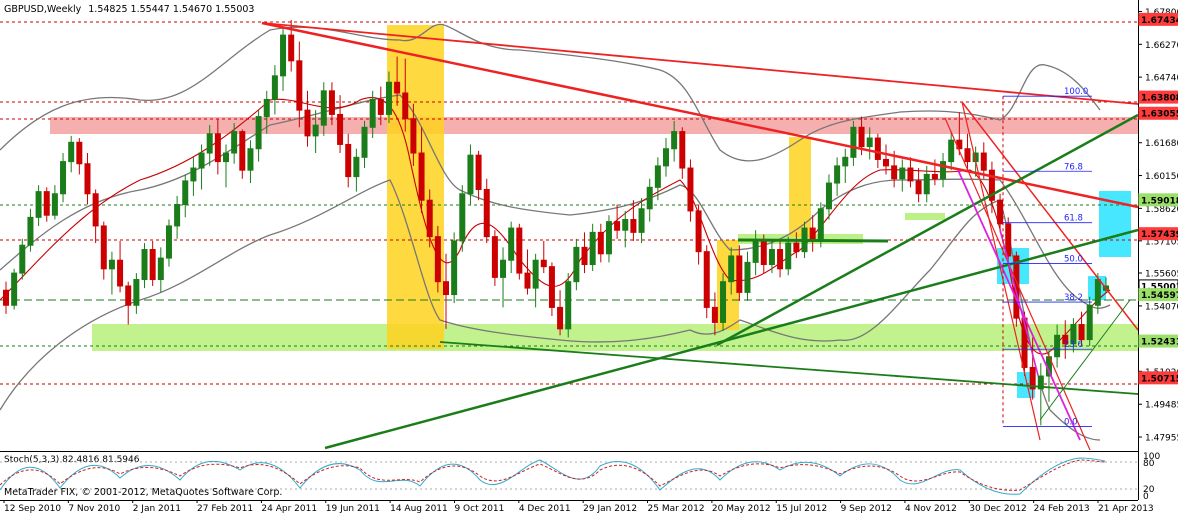  Describe the element at coordinates (43, 9) in the screenshot. I see `symbol-label: GBPUSD,Weekly` at that location.